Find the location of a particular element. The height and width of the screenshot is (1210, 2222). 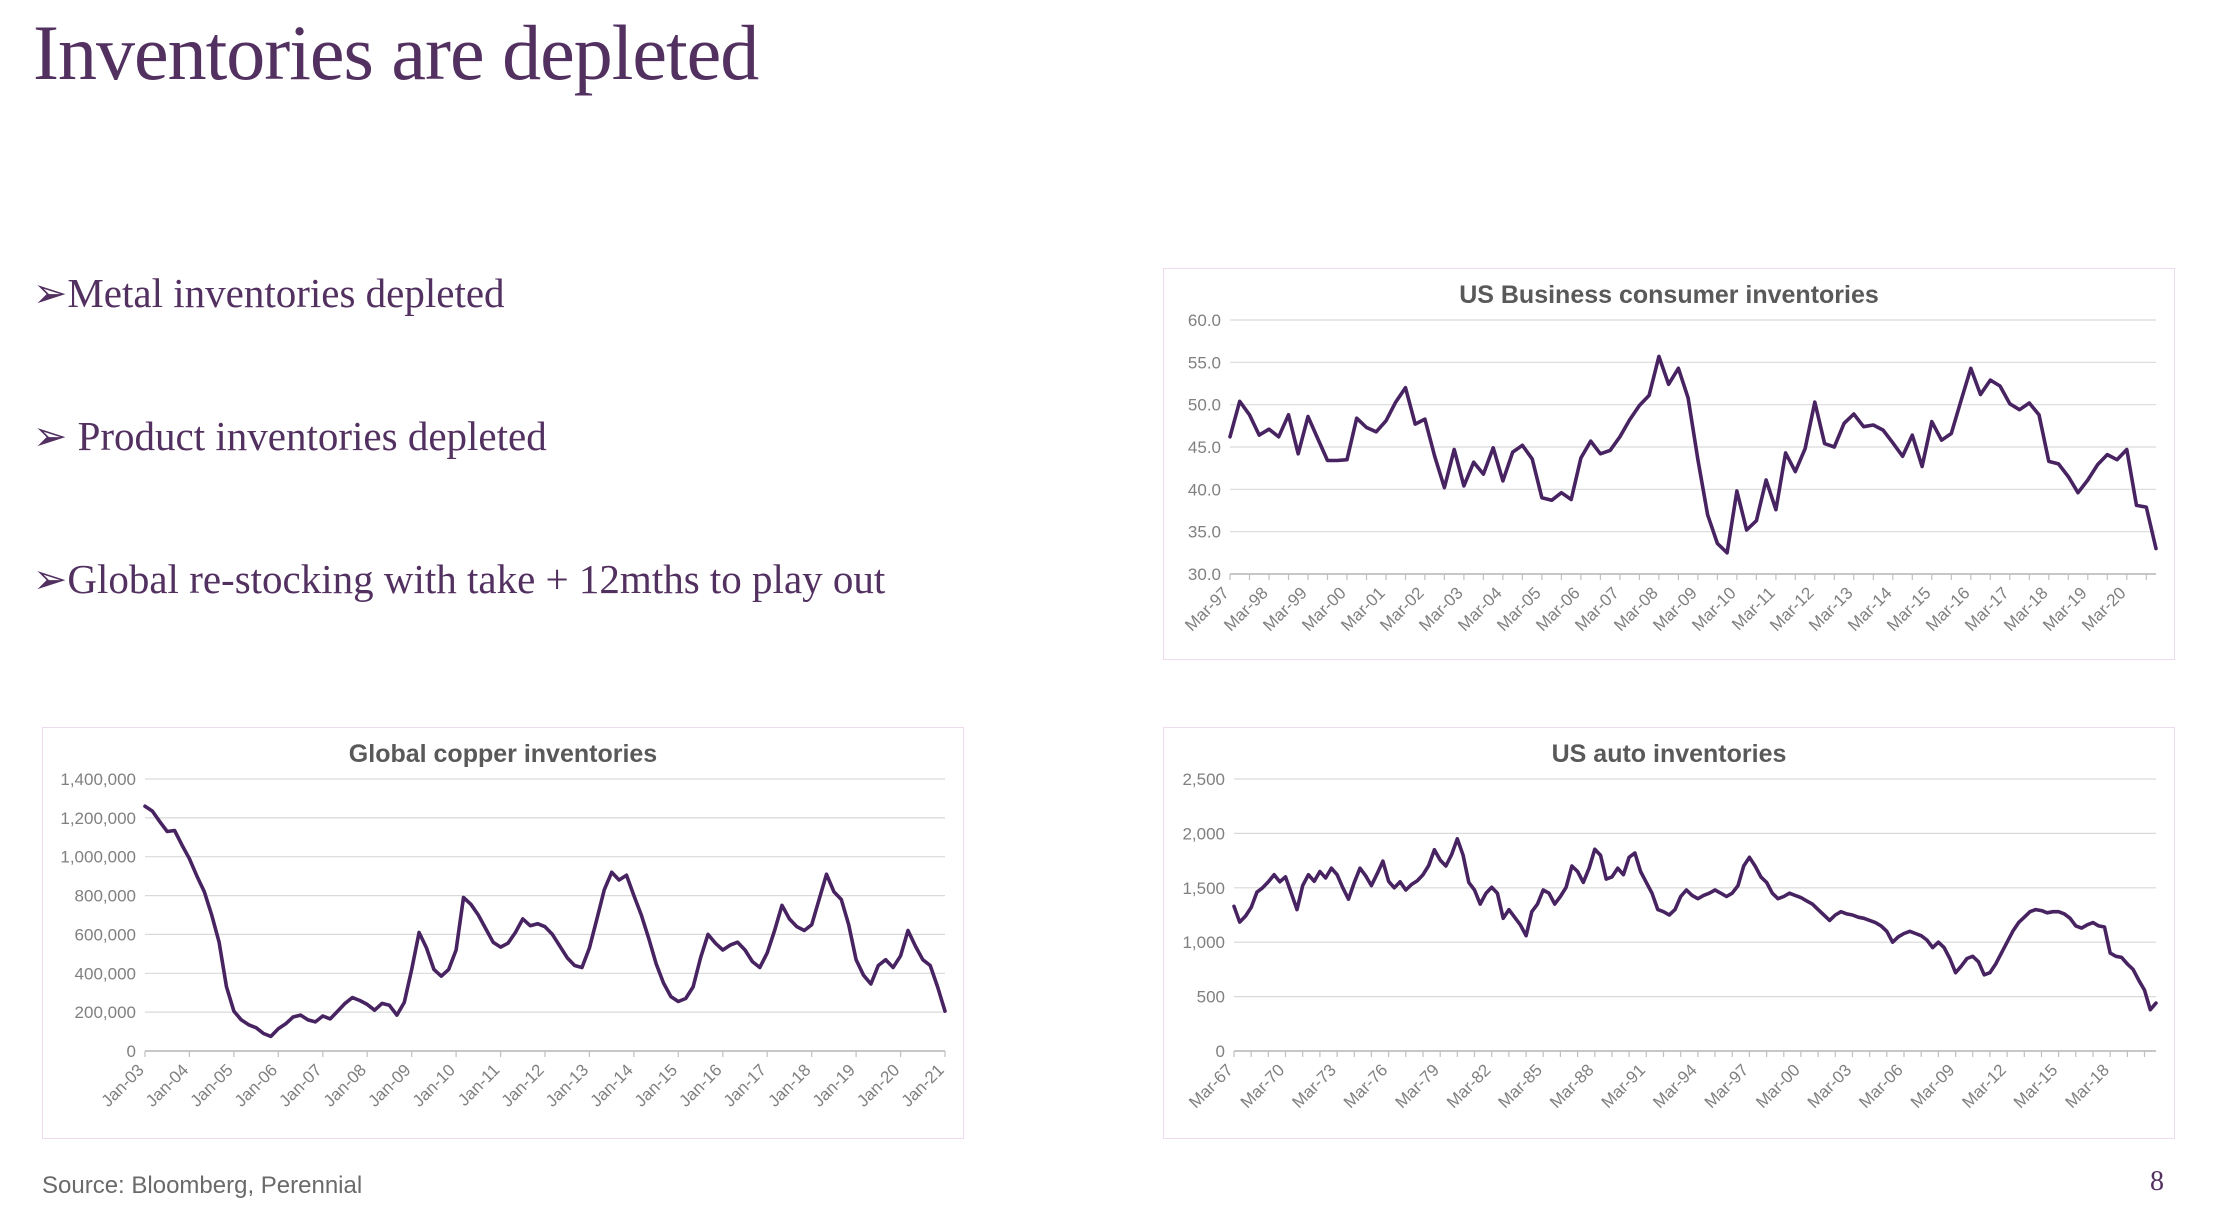

svg-text: Jan-13 is located at coordinates (567, 1085).